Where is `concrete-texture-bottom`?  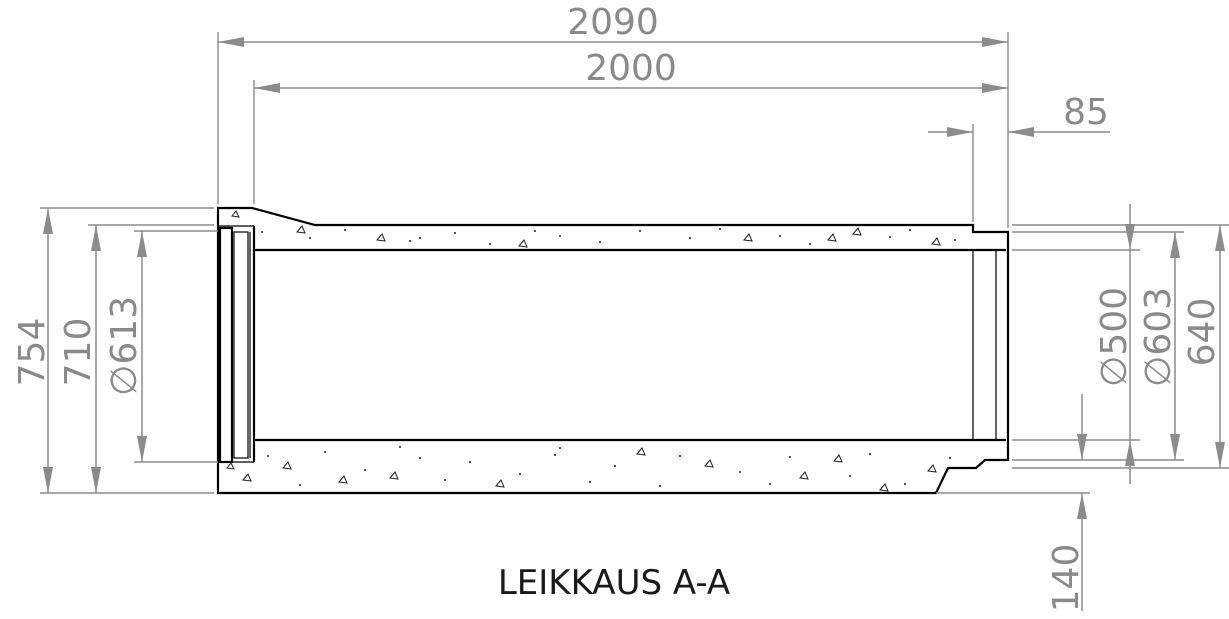
concrete-texture-bottom is located at coordinates (588, 469).